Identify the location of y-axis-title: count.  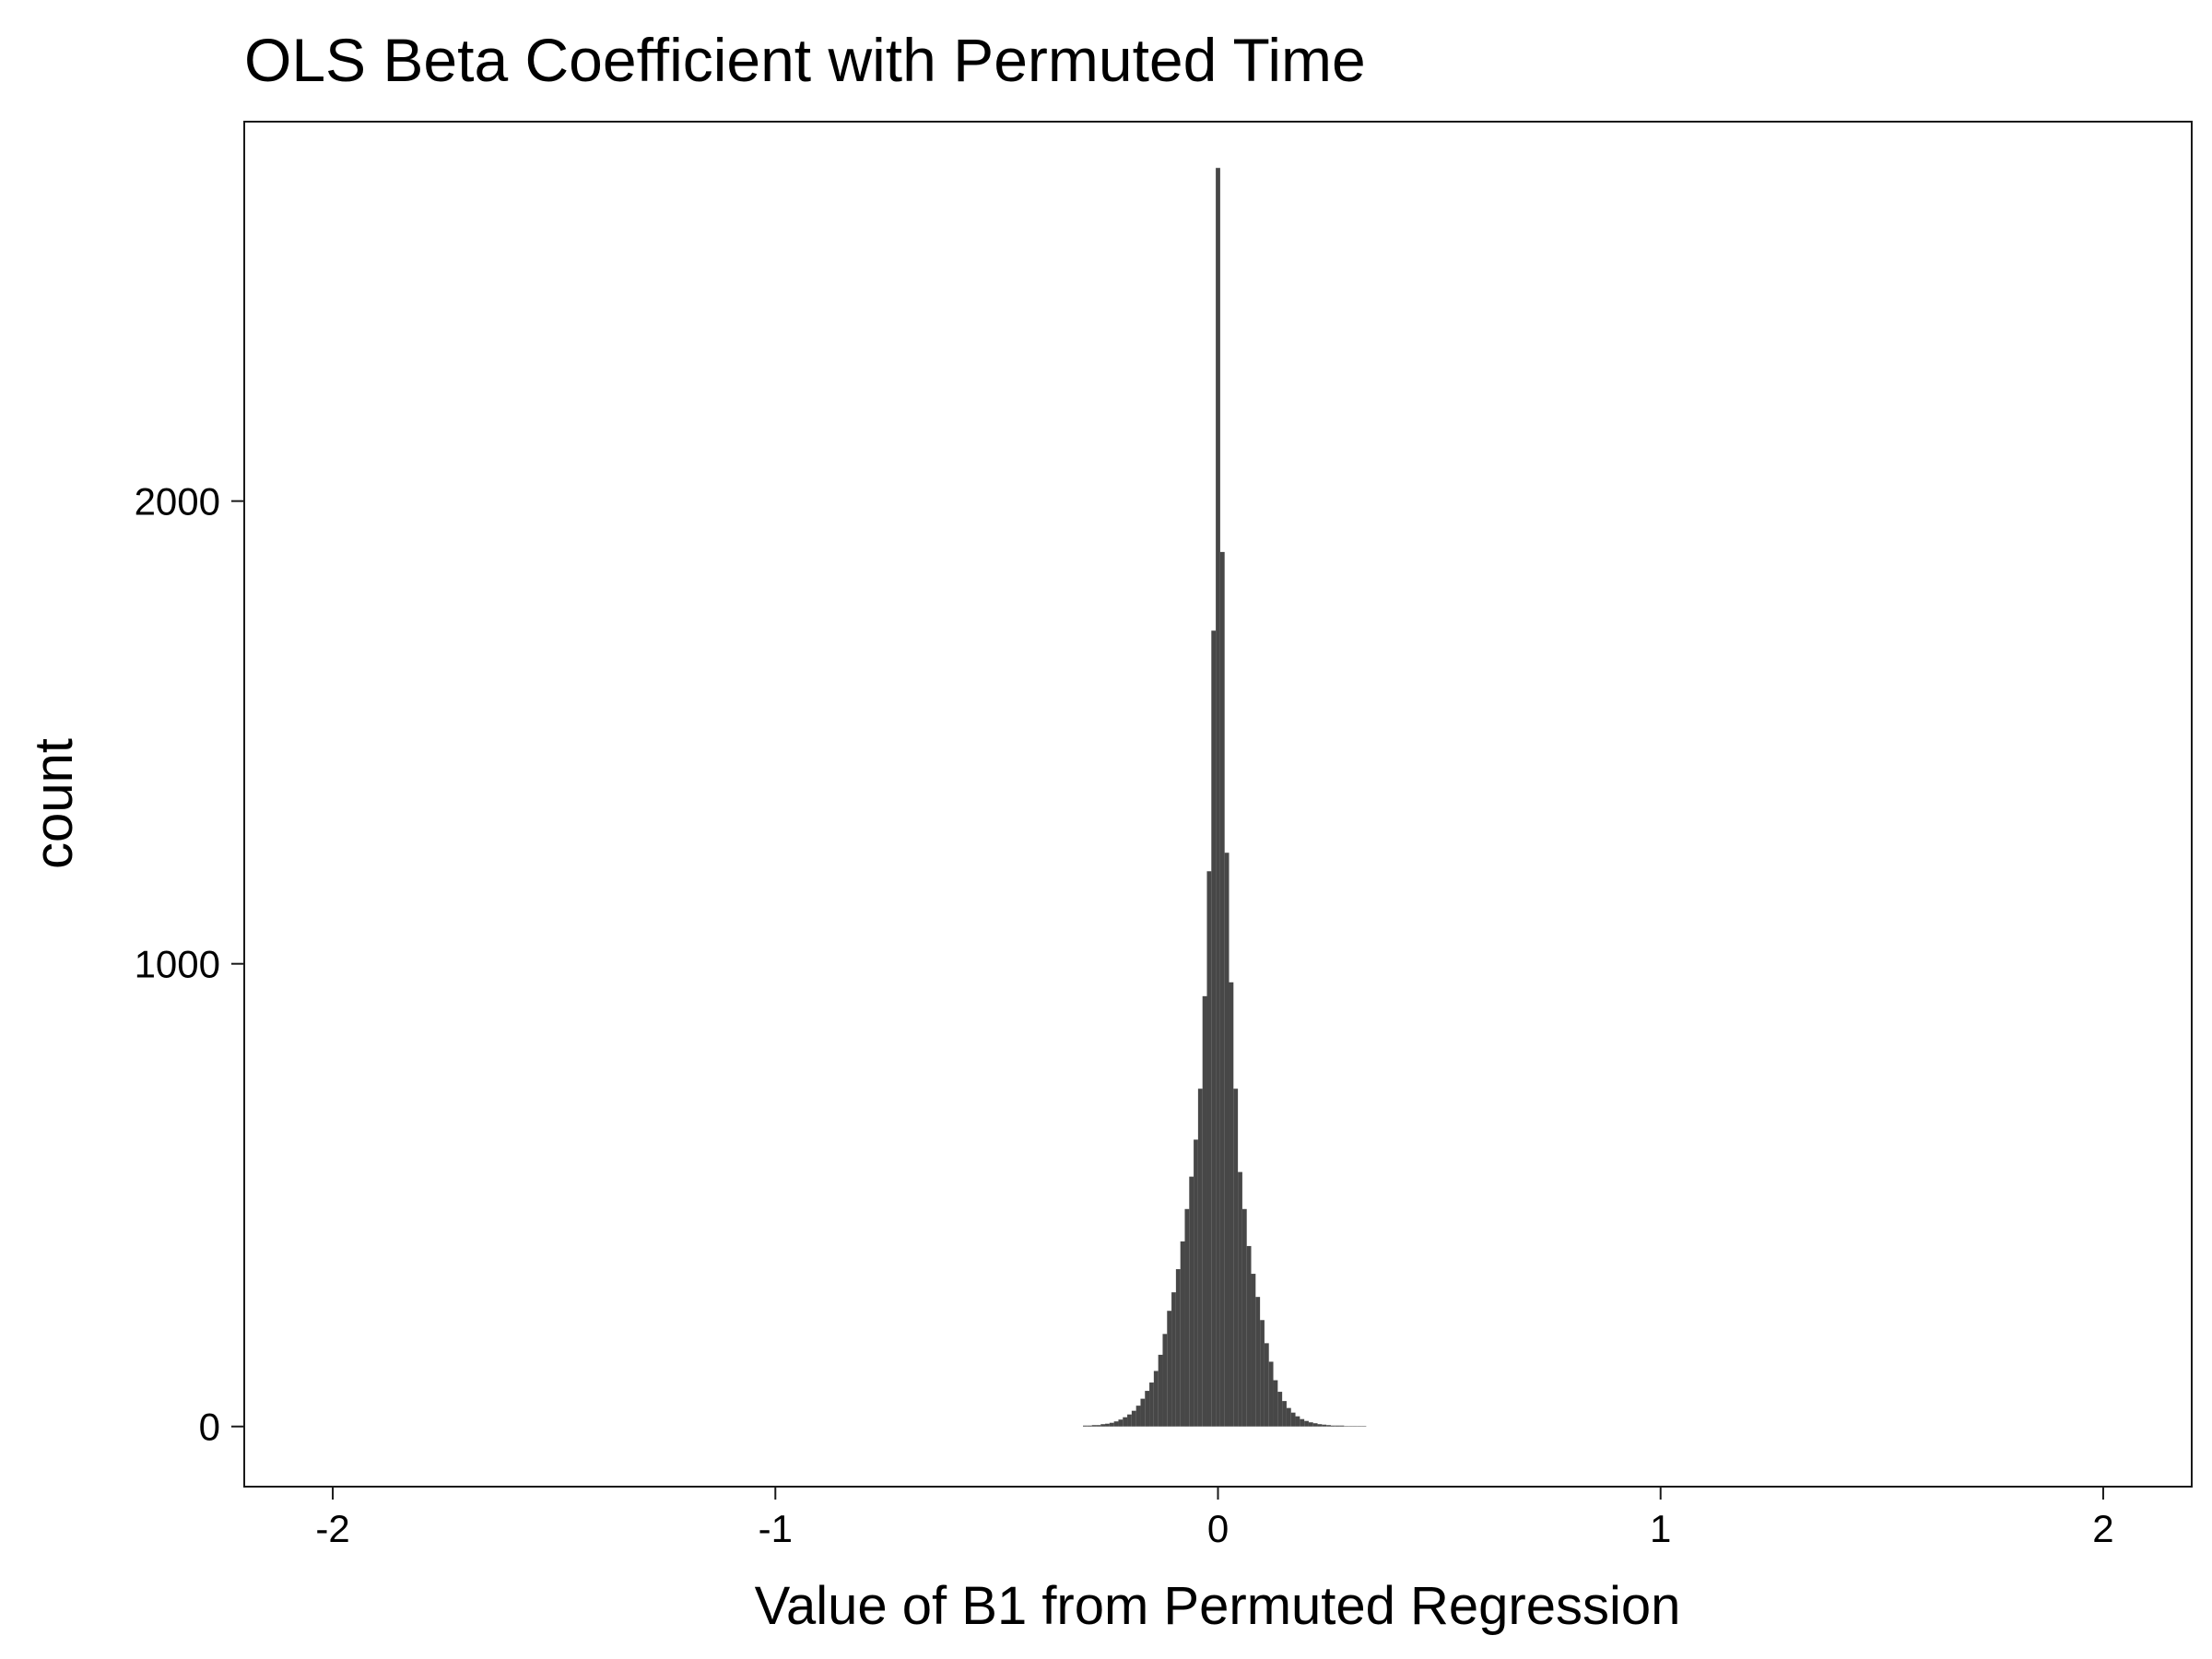
(54, 803).